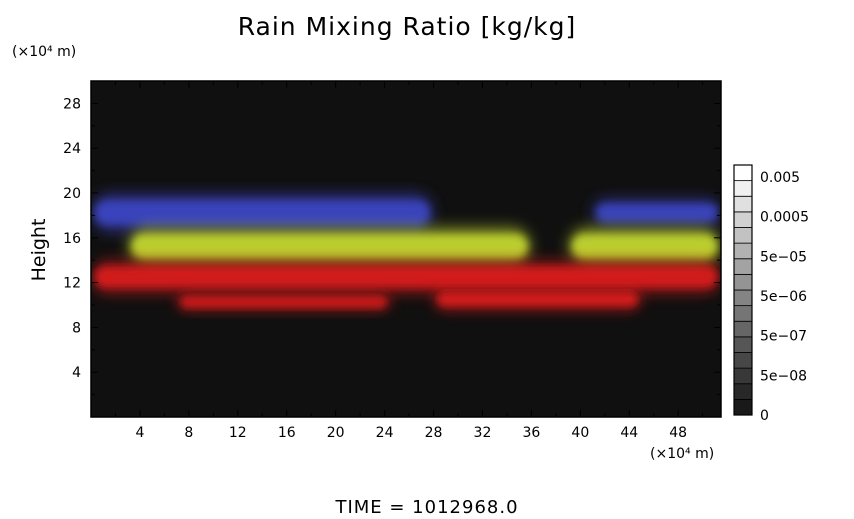 This screenshot has height=519, width=854. Describe the element at coordinates (287, 433) in the screenshot. I see `x-tick-label: 16` at that location.